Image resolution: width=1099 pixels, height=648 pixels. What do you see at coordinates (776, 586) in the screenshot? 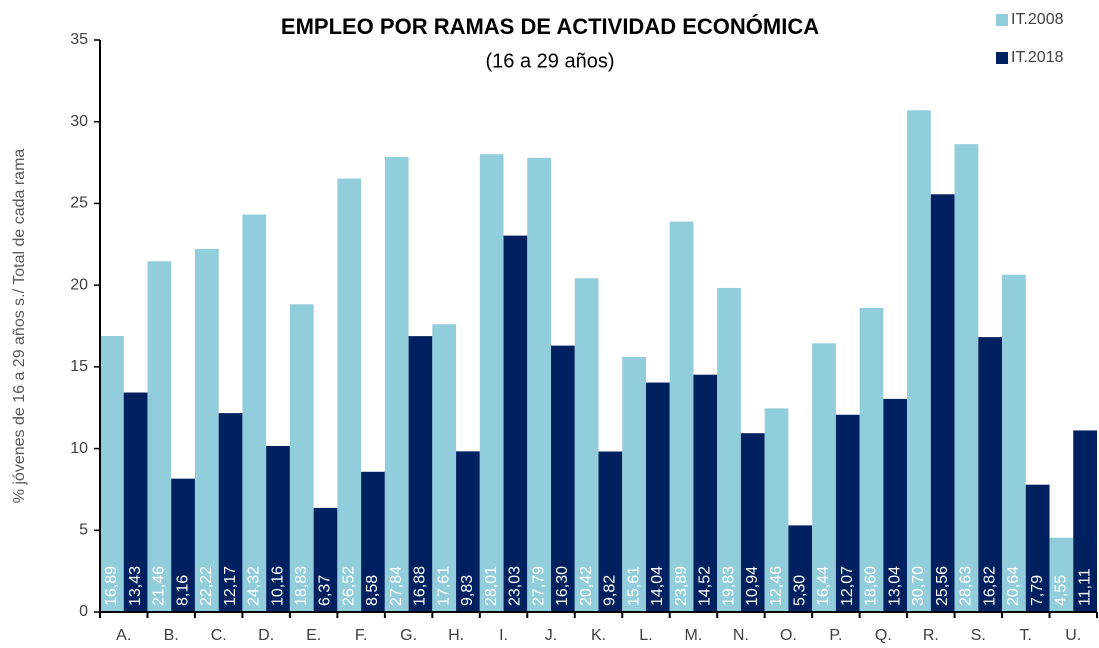
I see `data-label: 12,46` at bounding box center [776, 586].